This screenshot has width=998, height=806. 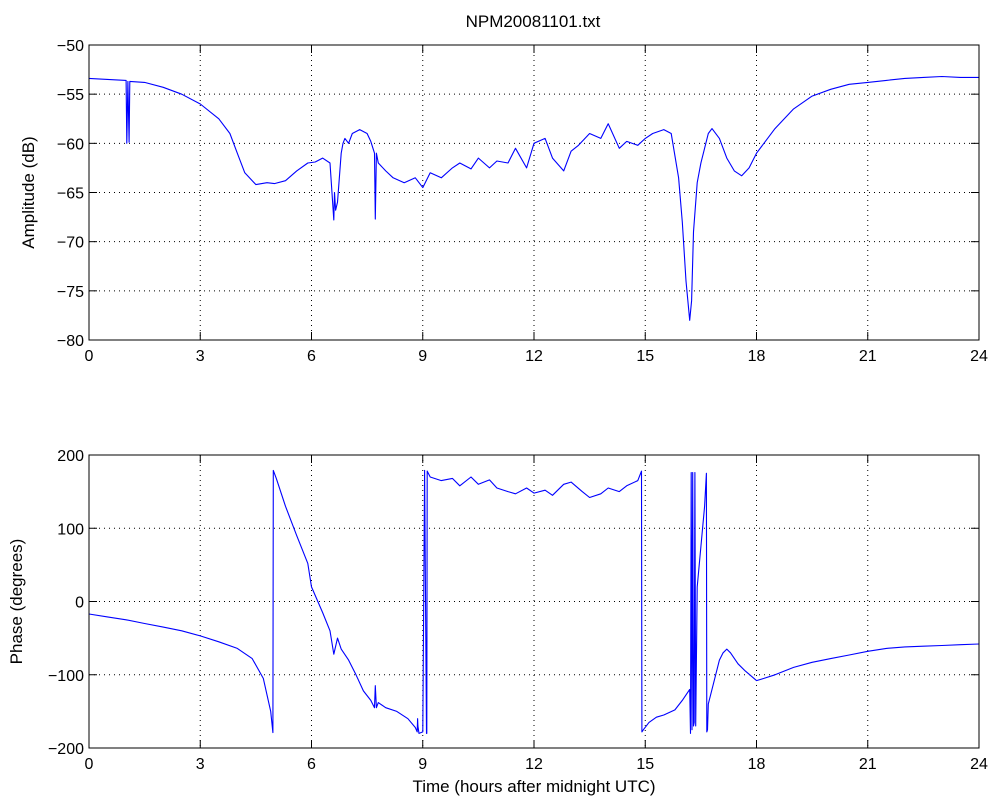 What do you see at coordinates (422, 764) in the screenshot?
I see `phase-xtick-label: 9` at bounding box center [422, 764].